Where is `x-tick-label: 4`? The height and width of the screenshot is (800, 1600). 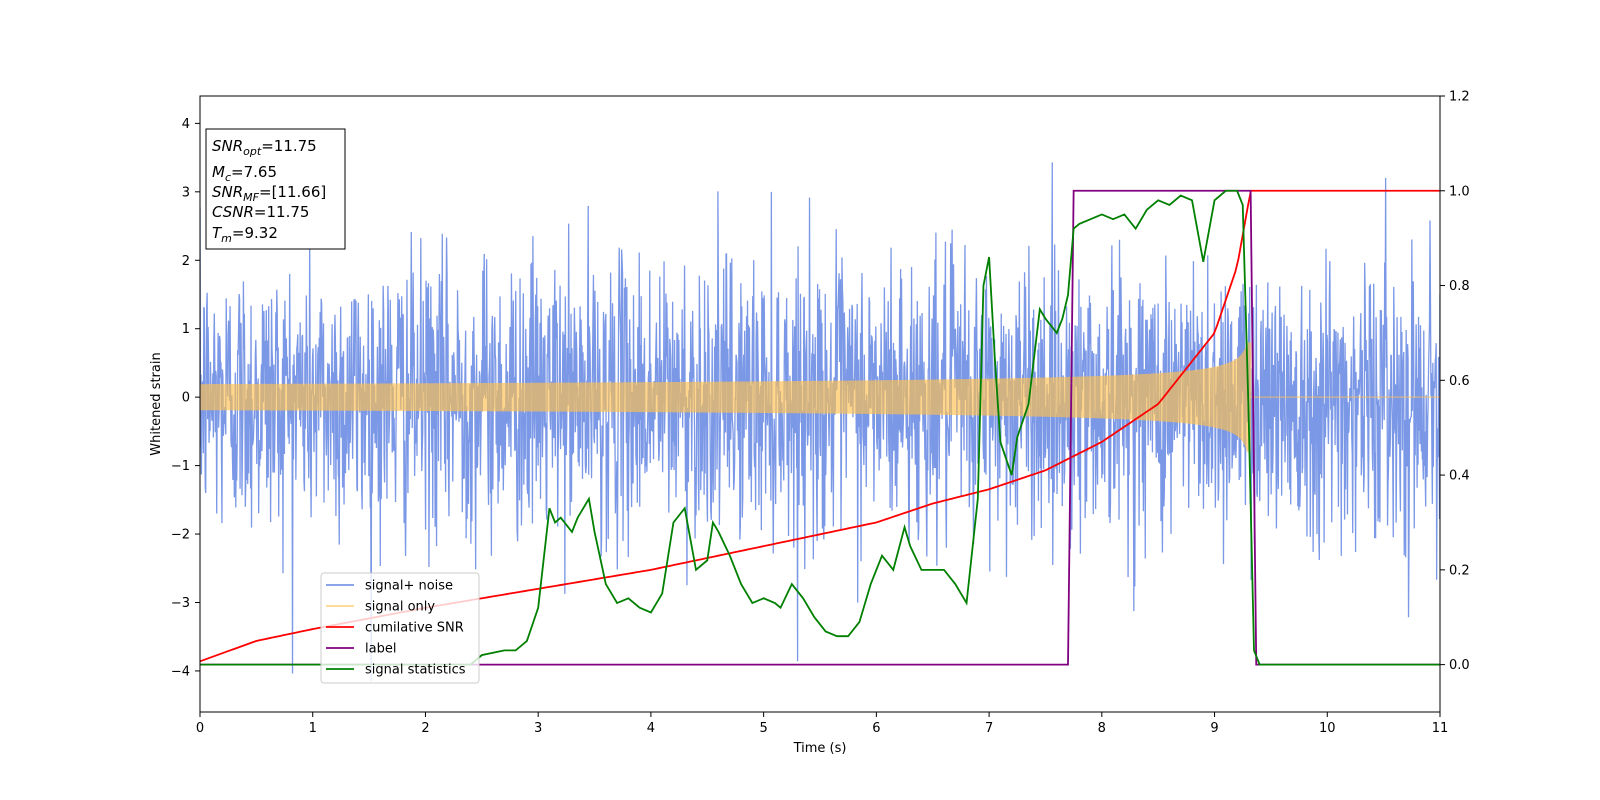
x-tick-label: 4 is located at coordinates (651, 728).